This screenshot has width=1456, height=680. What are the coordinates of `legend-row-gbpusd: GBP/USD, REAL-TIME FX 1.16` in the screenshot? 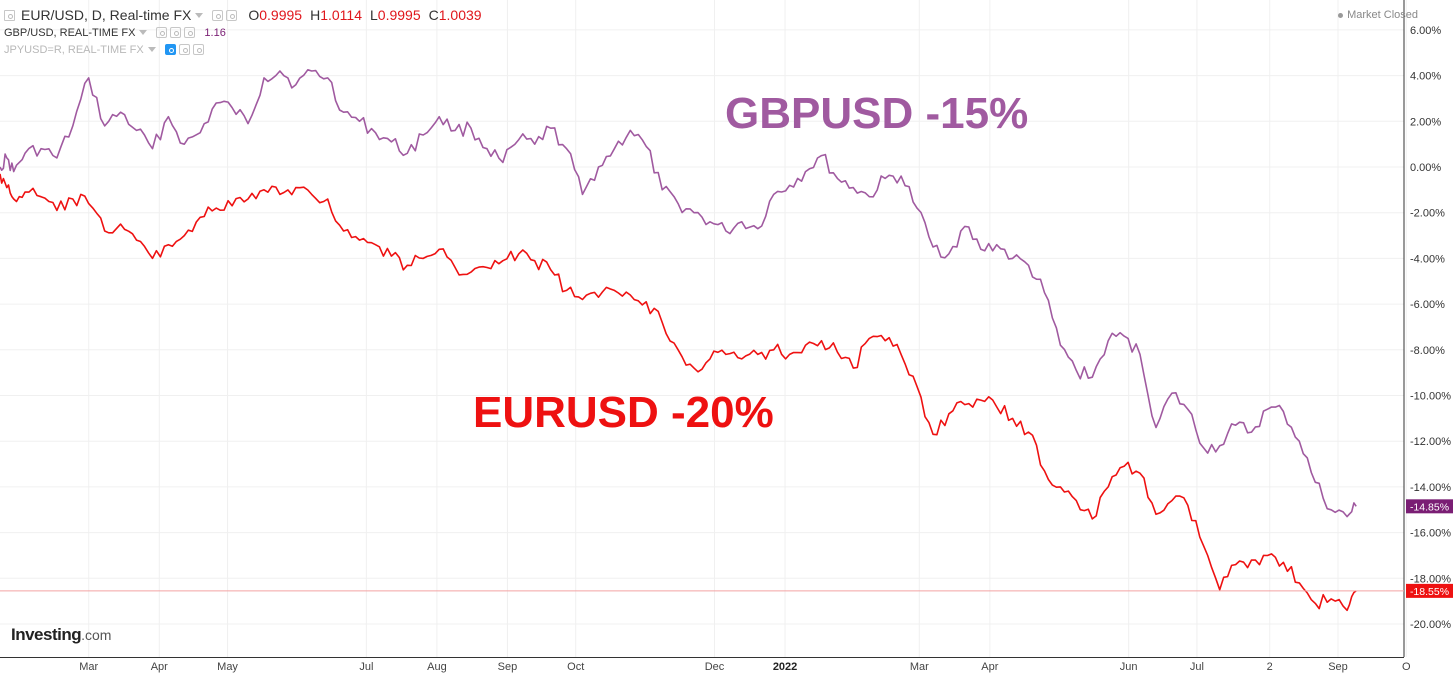 It's located at (243, 32).